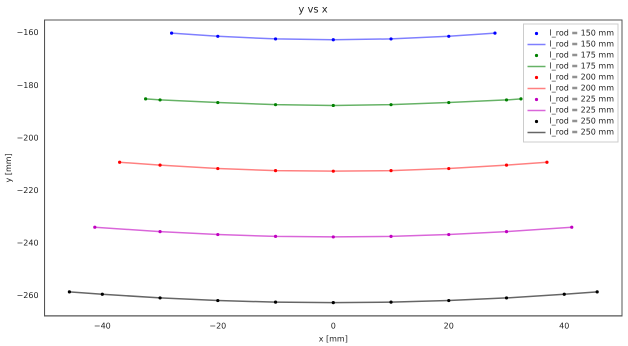 Image resolution: width=628 pixels, height=346 pixels. I want to click on y-axis-title: y [mm], so click(8, 167).